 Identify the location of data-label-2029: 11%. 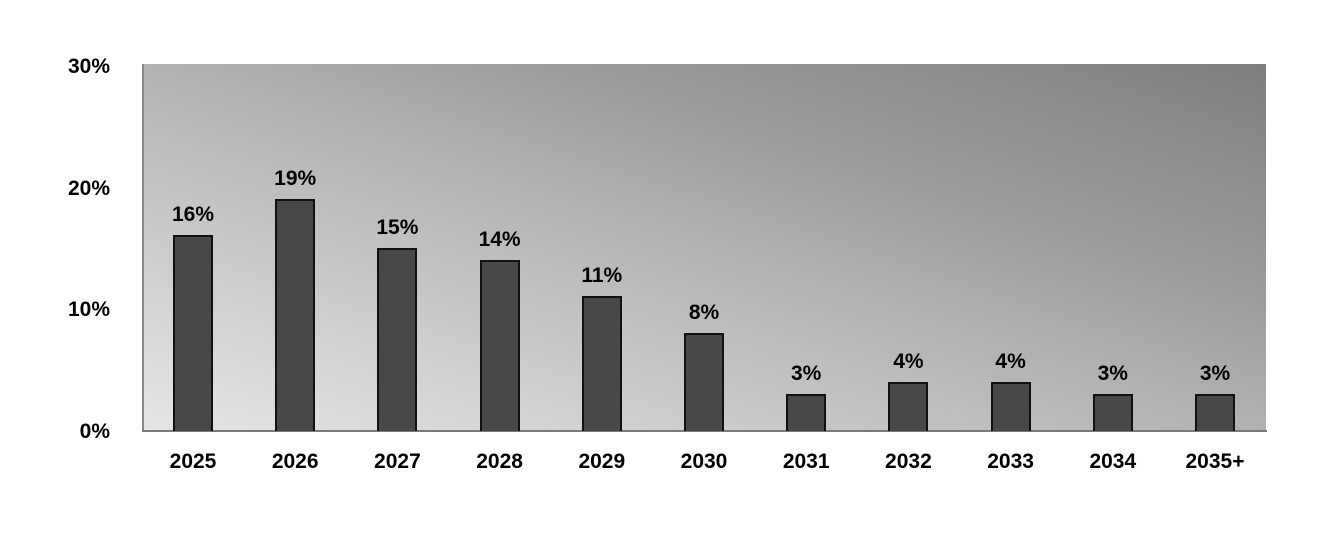
(602, 276).